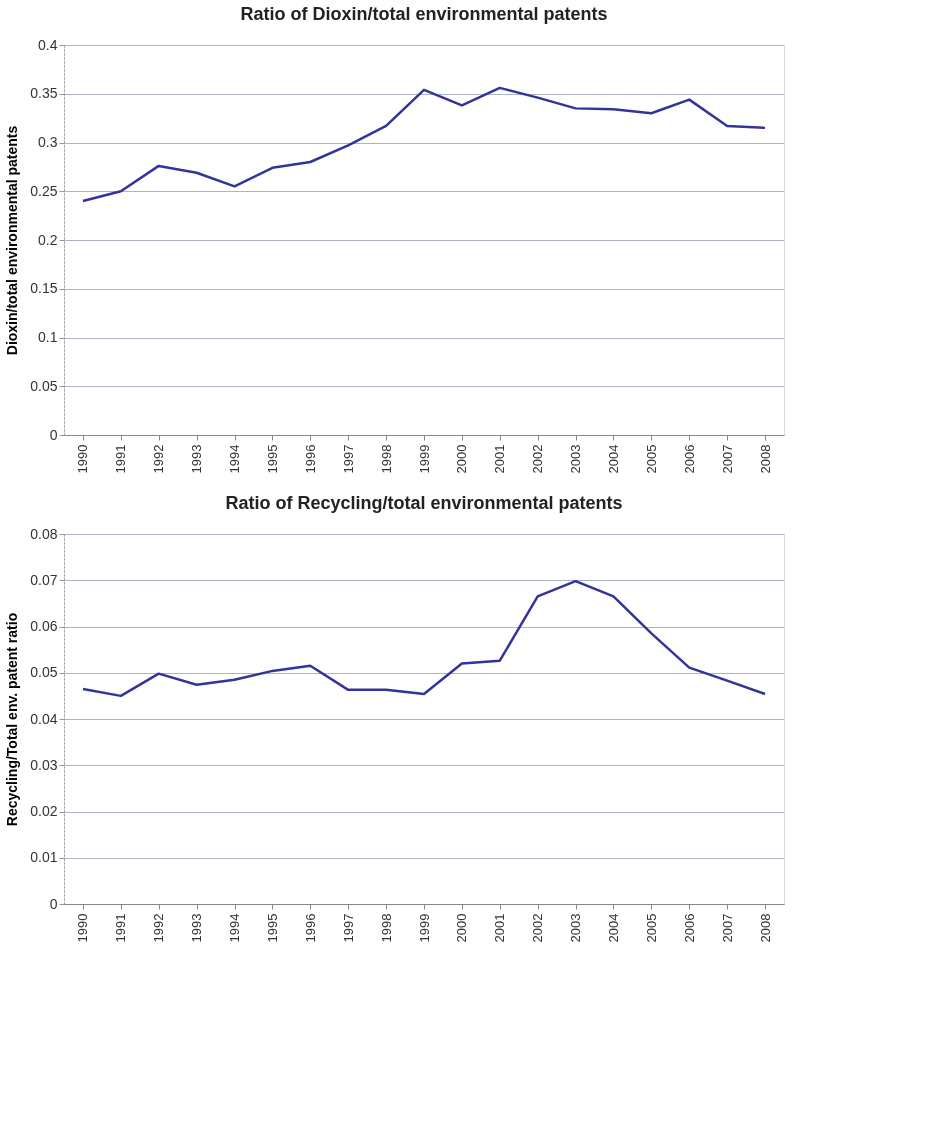 This screenshot has width=931, height=1123. Describe the element at coordinates (48, 142) in the screenshot. I see `y-tick-label: 0.3` at that location.